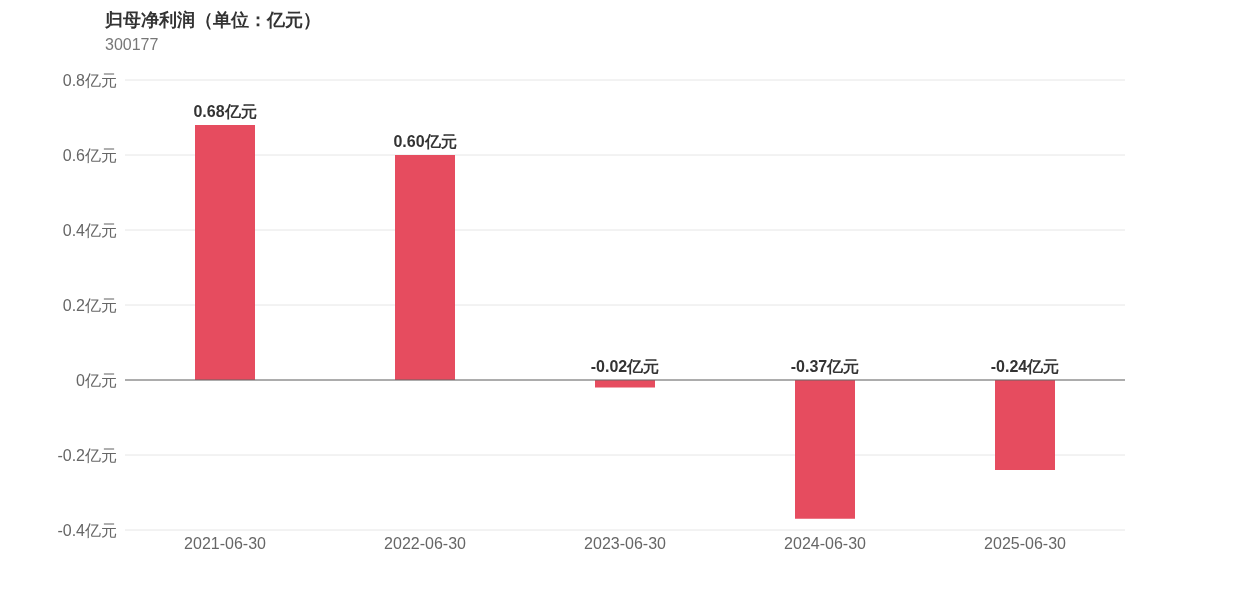 The width and height of the screenshot is (1250, 600). Describe the element at coordinates (96, 380) in the screenshot. I see `y-tick-label: 0亿元` at that location.